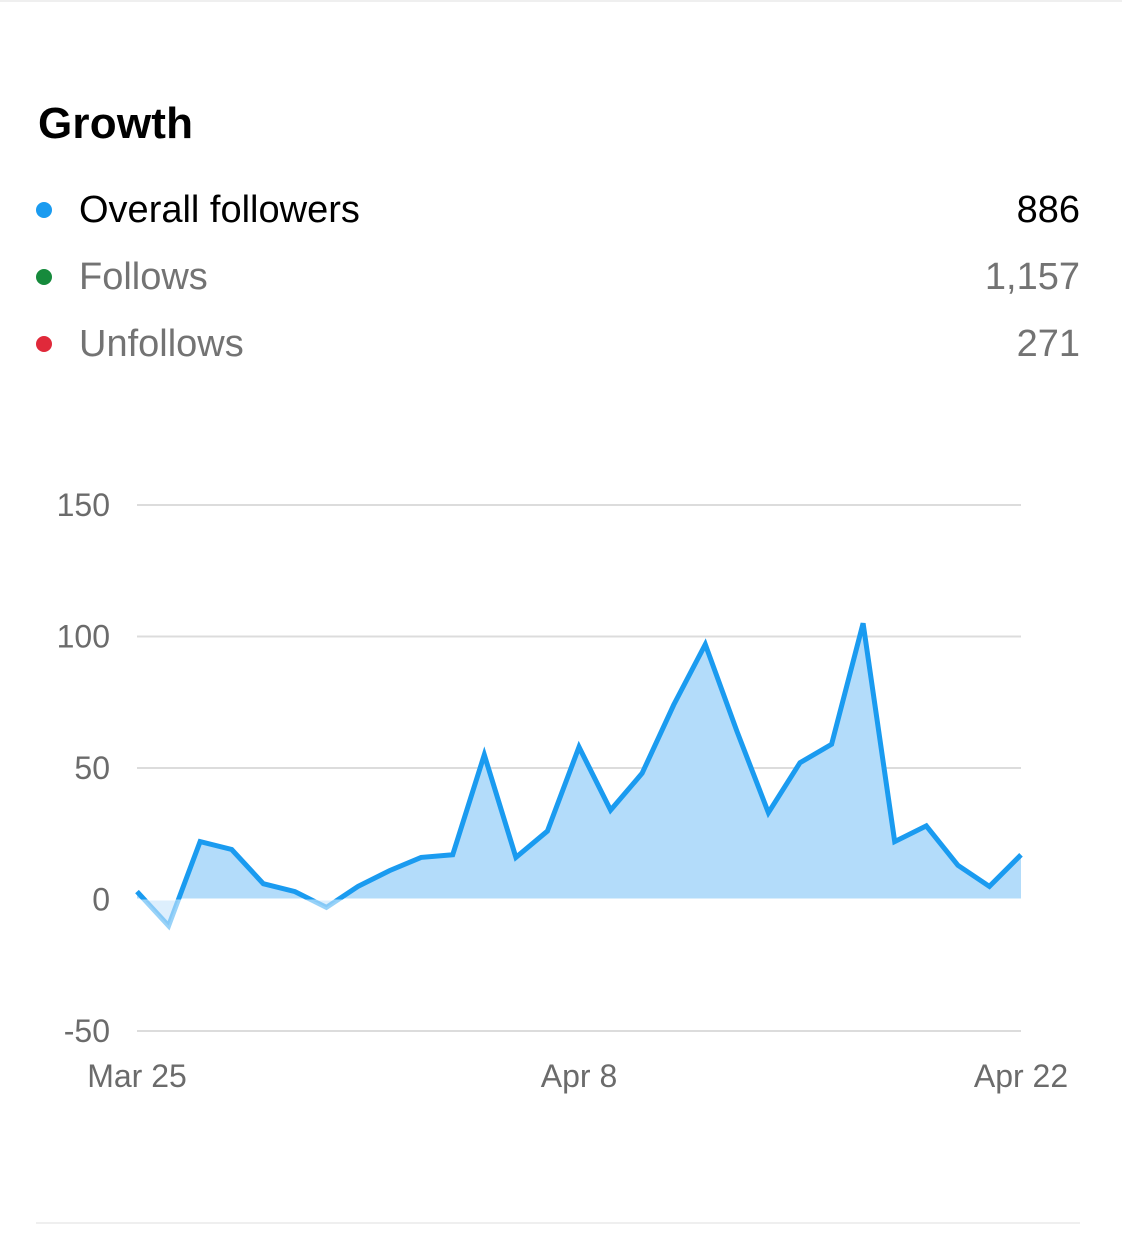 This screenshot has width=1122, height=1239. Describe the element at coordinates (92, 768) in the screenshot. I see `y-tick-label: 50` at that location.